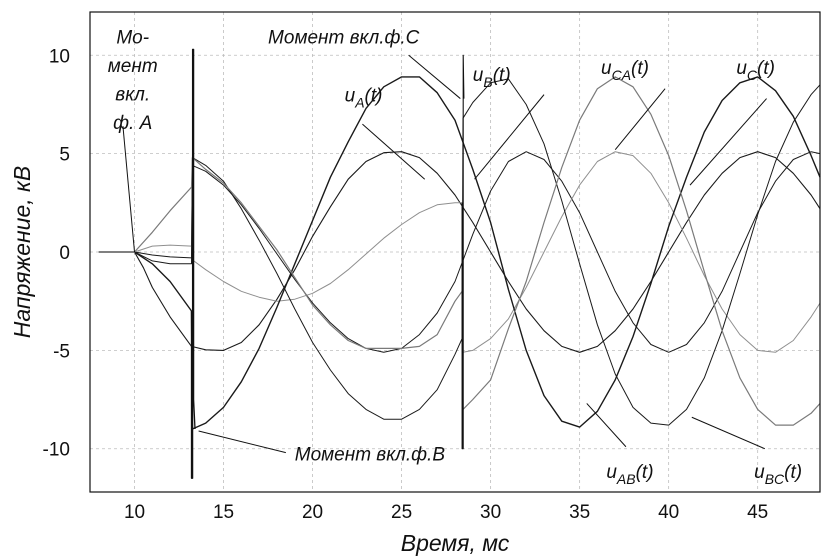 The image size is (822, 557). Describe the element at coordinates (463, 252) in the screenshot. I see `series-line-spikeC` at that location.